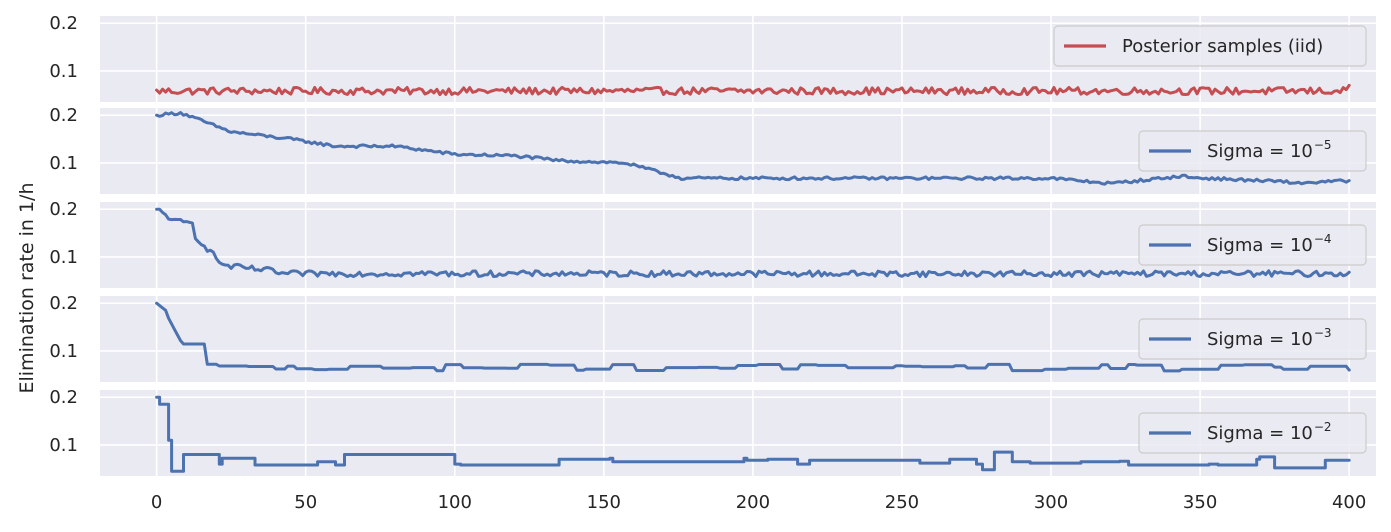 Image resolution: width=1391 pixels, height=532 pixels. I want to click on x-tick-label: 50, so click(305, 502).